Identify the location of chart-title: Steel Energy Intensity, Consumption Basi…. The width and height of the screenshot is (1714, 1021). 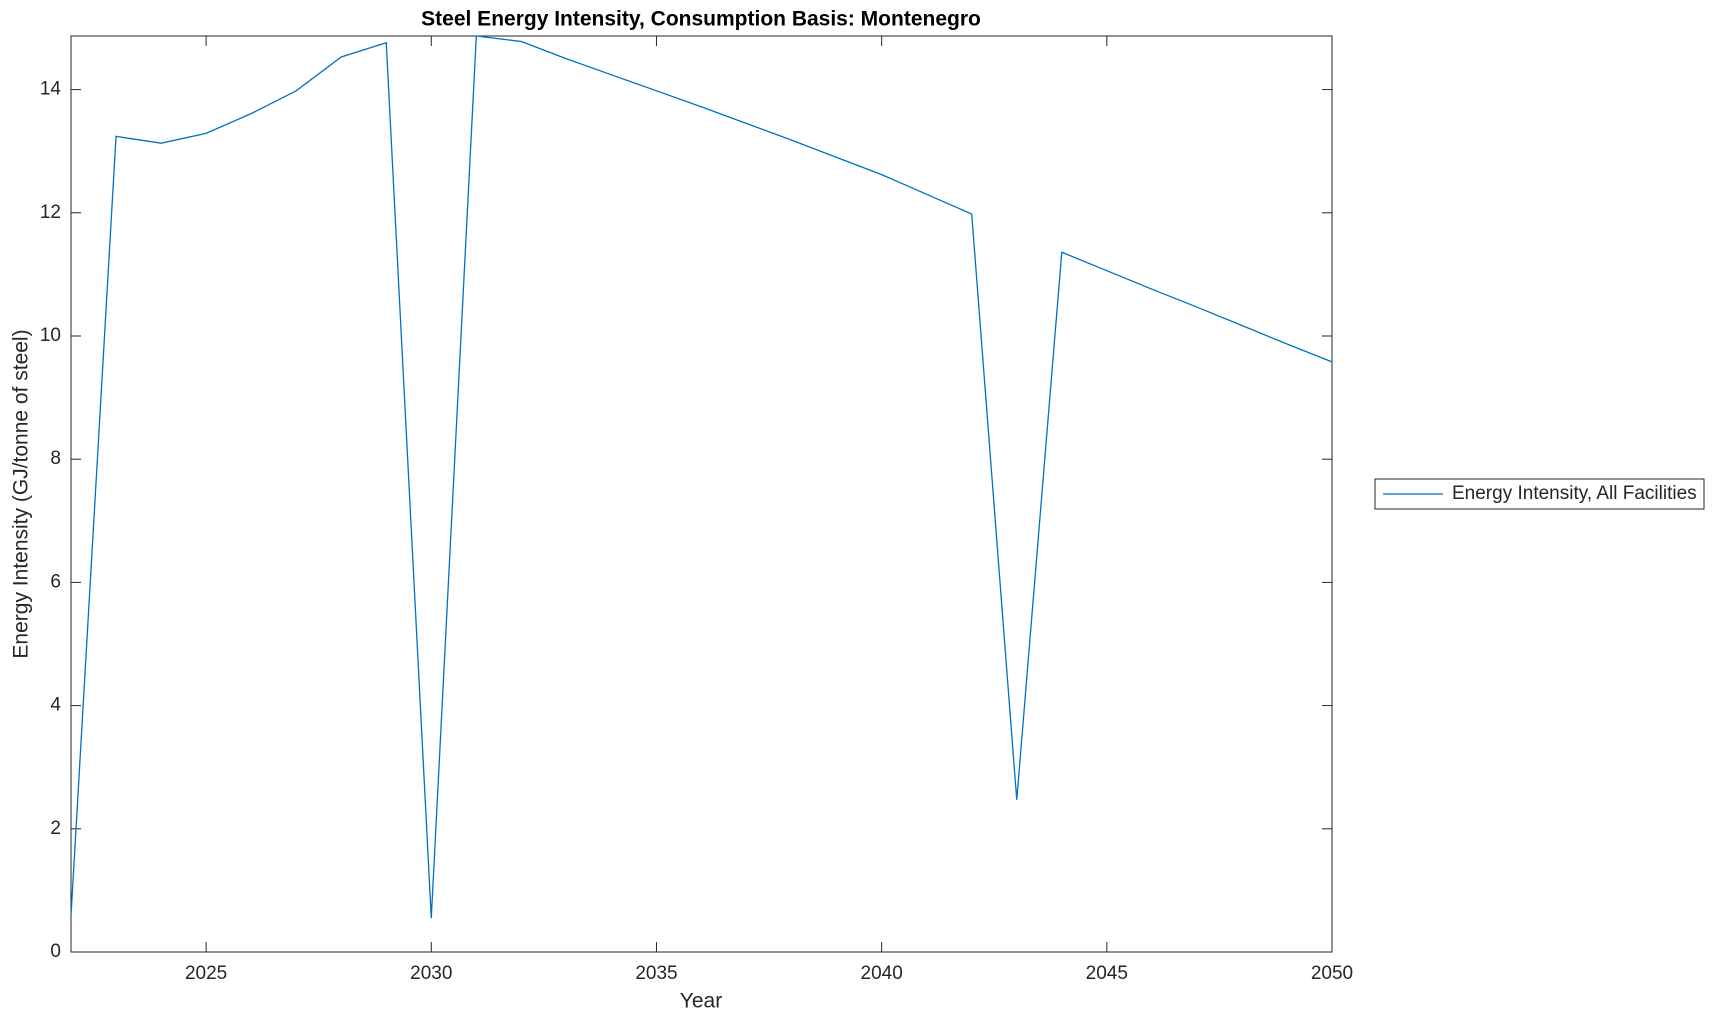
(701, 19).